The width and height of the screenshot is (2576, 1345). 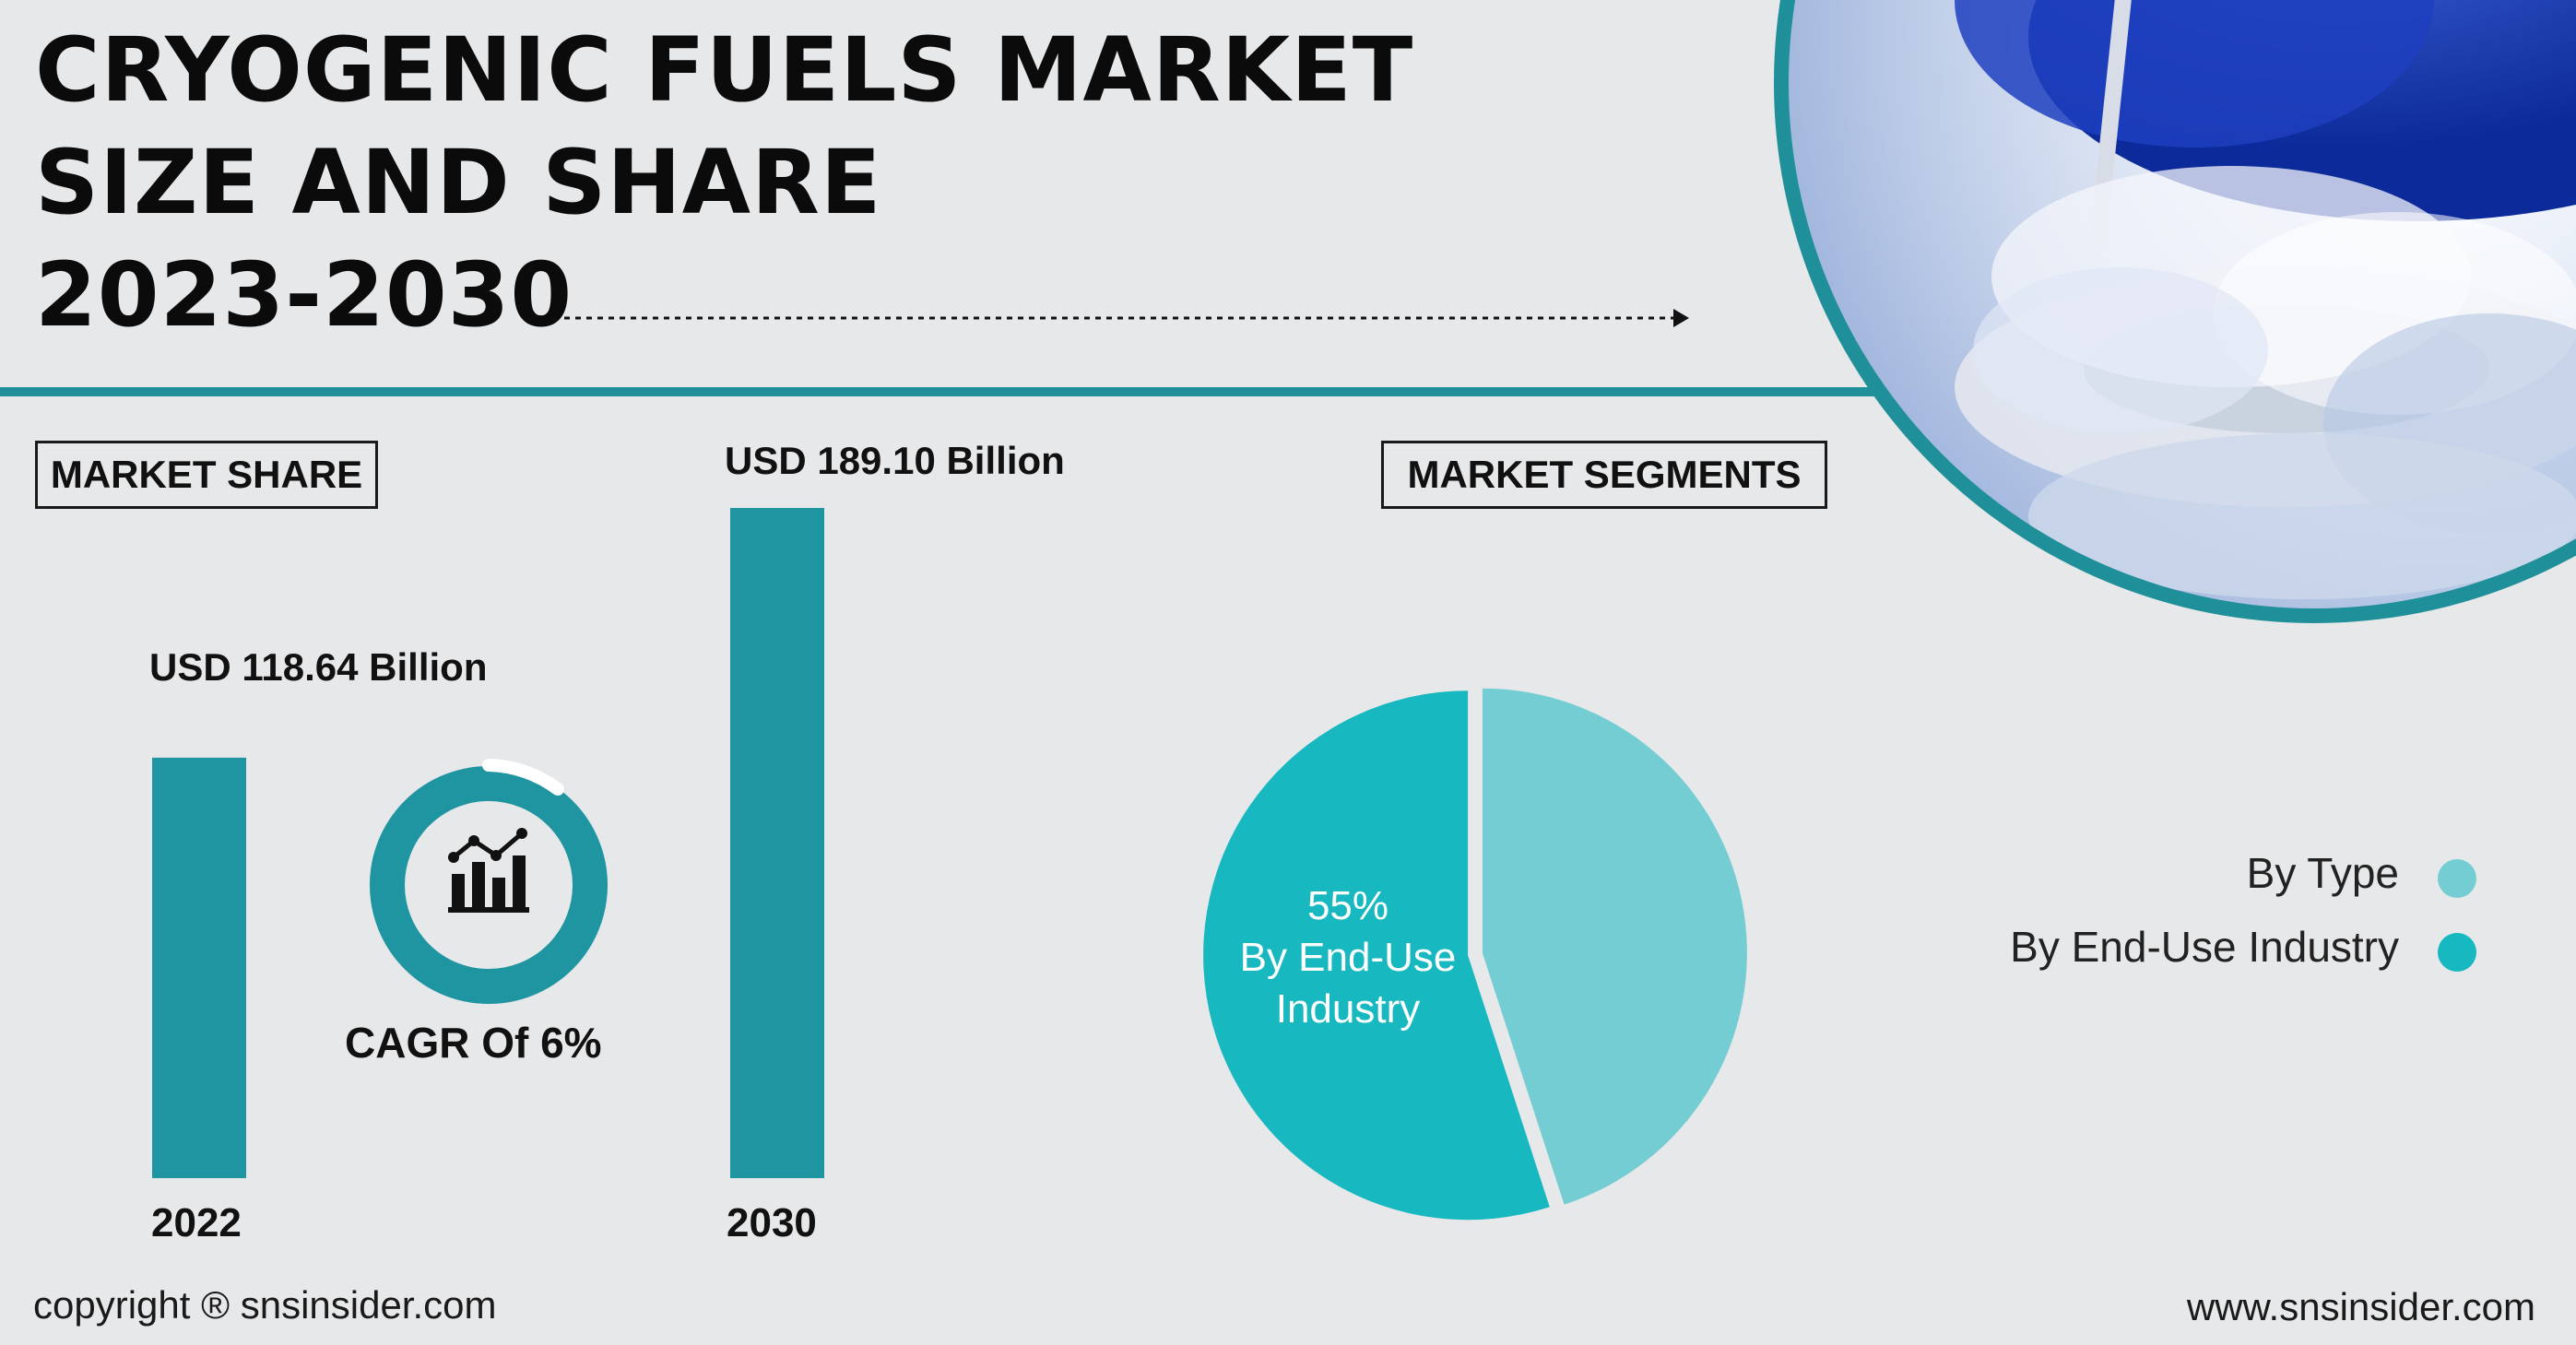 What do you see at coordinates (488, 870) in the screenshot?
I see `growth-chart-icon` at bounding box center [488, 870].